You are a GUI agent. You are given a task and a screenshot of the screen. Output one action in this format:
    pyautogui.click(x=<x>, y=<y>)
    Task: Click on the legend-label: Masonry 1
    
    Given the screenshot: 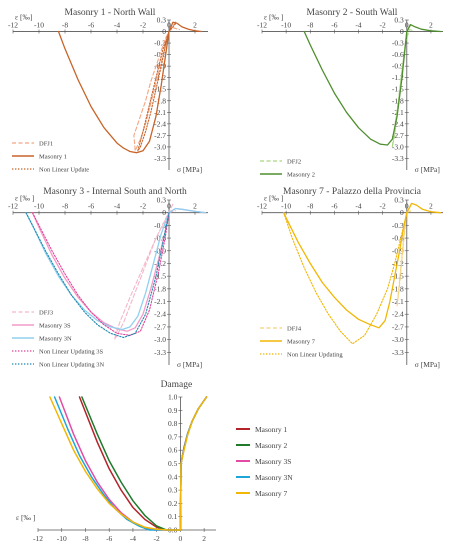 What is the action you would take?
    pyautogui.click(x=271, y=429)
    